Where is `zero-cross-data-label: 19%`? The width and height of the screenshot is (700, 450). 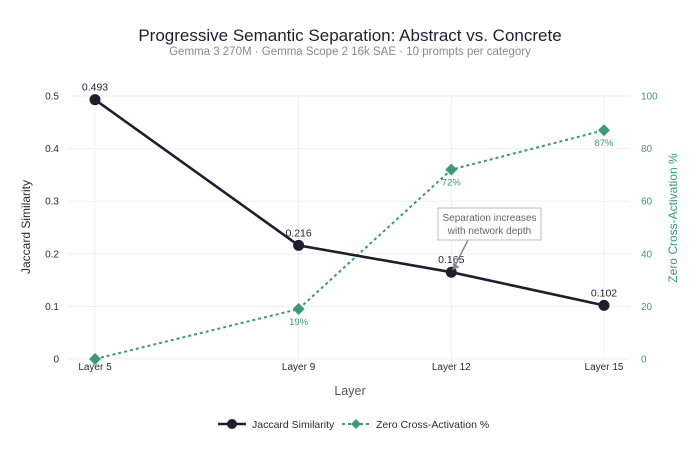
zero-cross-data-label: 19% is located at coordinates (299, 322).